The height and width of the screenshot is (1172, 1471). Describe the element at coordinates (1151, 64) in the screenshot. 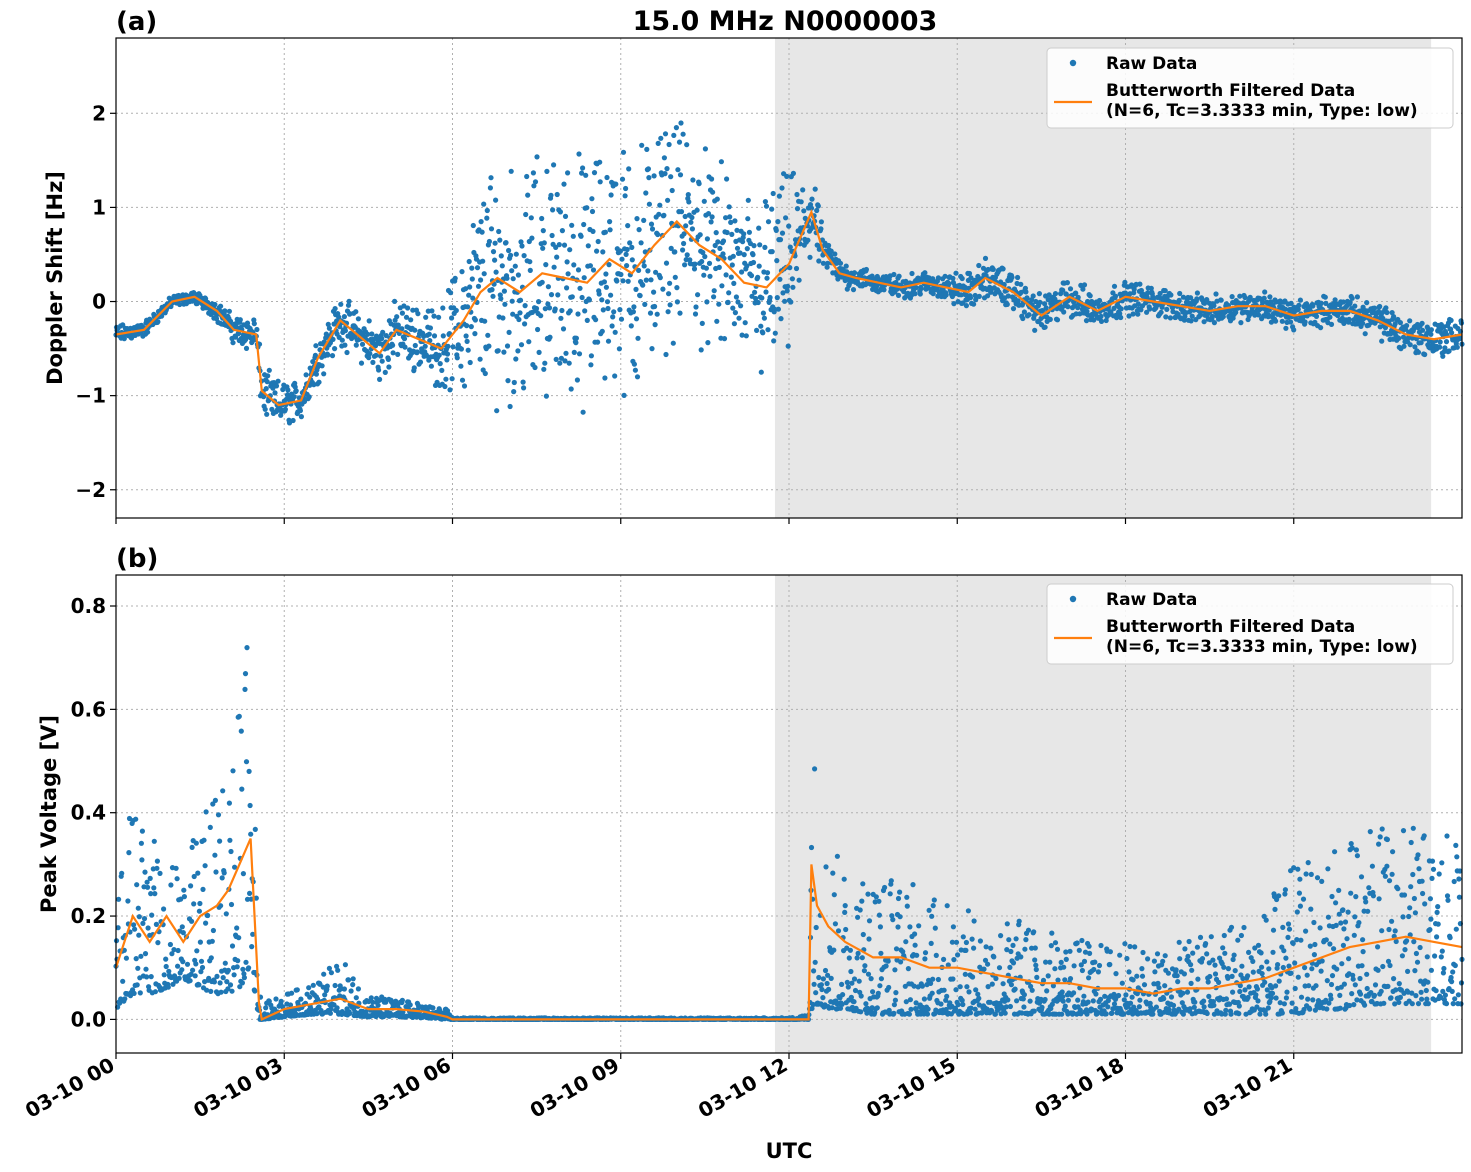

I see `legend-raw-label-a: Raw Data` at that location.